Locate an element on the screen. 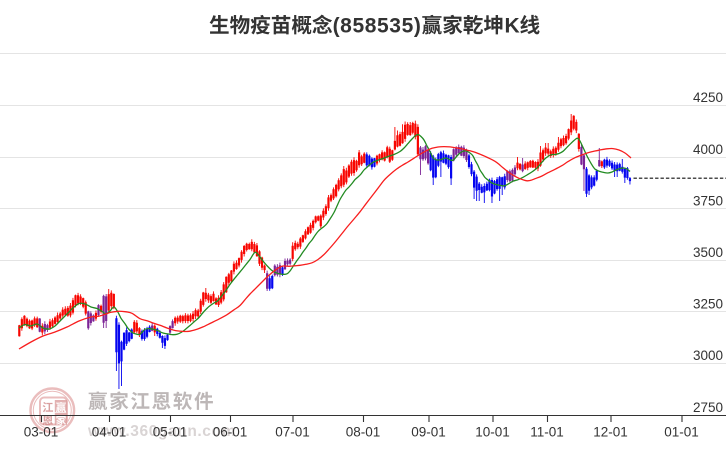  svg-text: 01-01 is located at coordinates (681, 432).